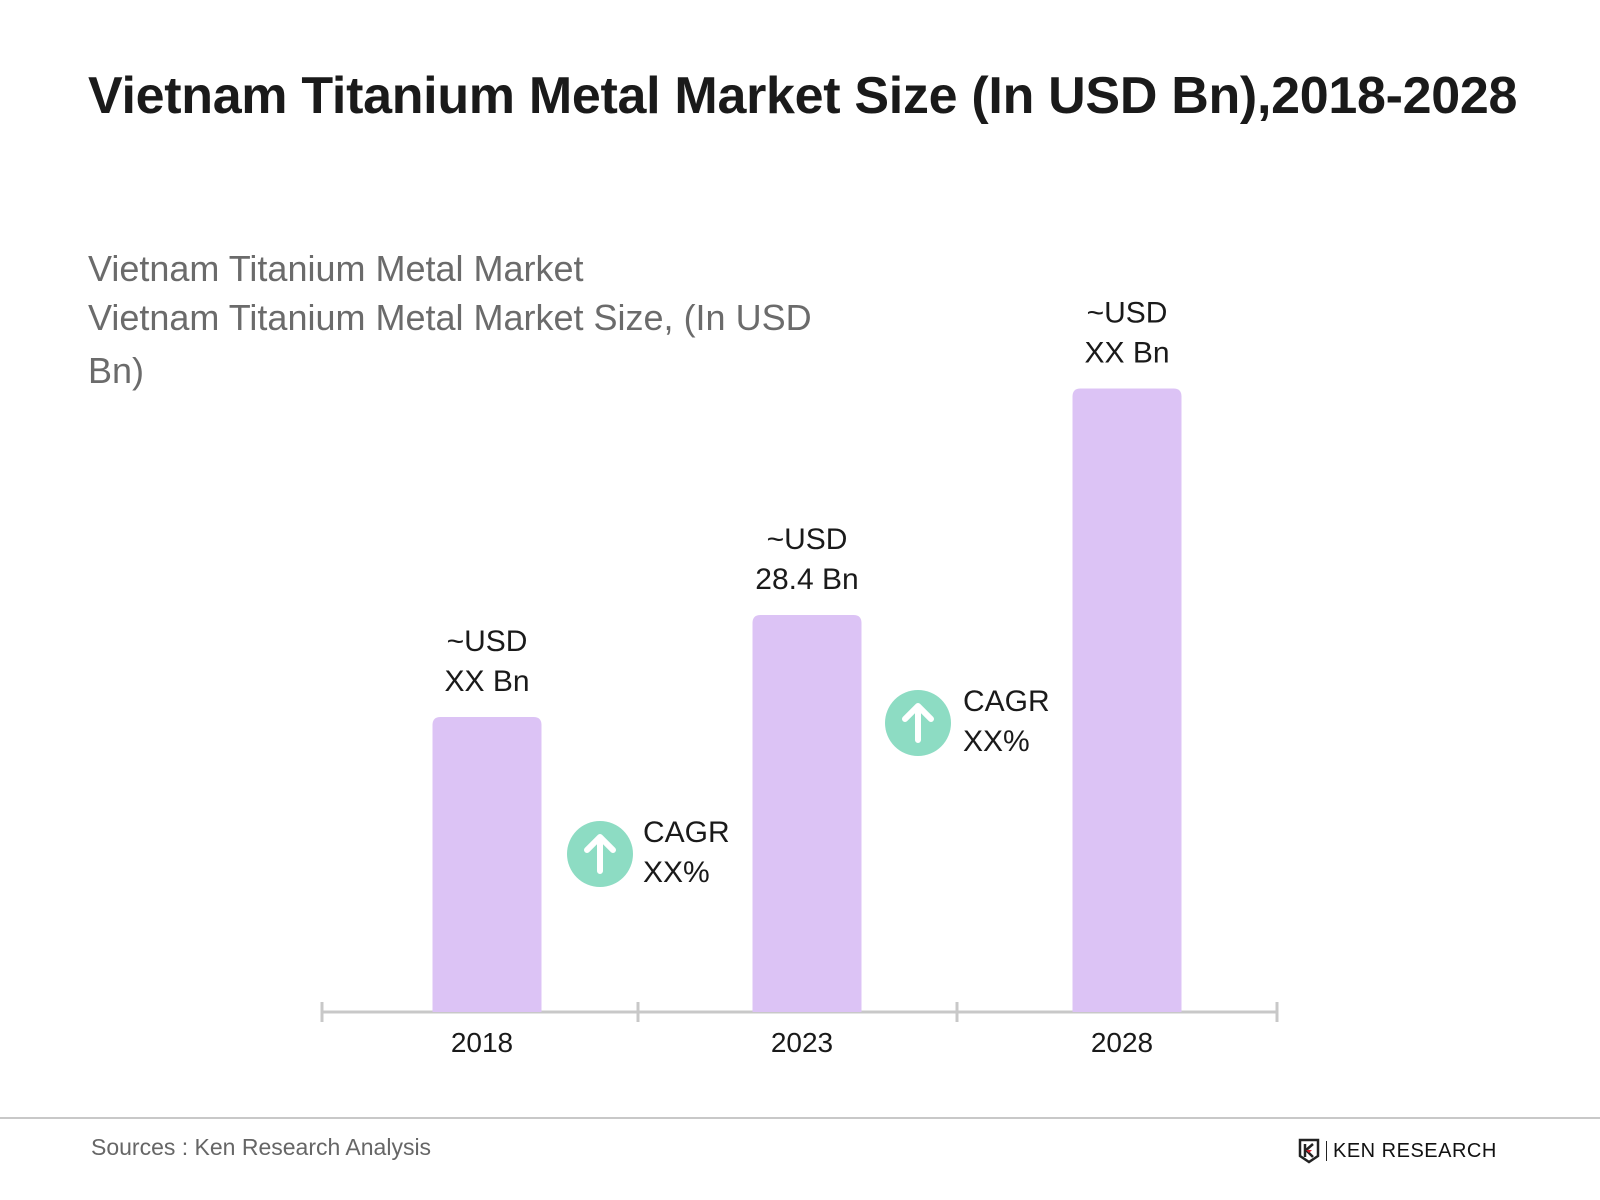  What do you see at coordinates (1122, 1042) in the screenshot?
I see `x-tick-label: 2028` at bounding box center [1122, 1042].